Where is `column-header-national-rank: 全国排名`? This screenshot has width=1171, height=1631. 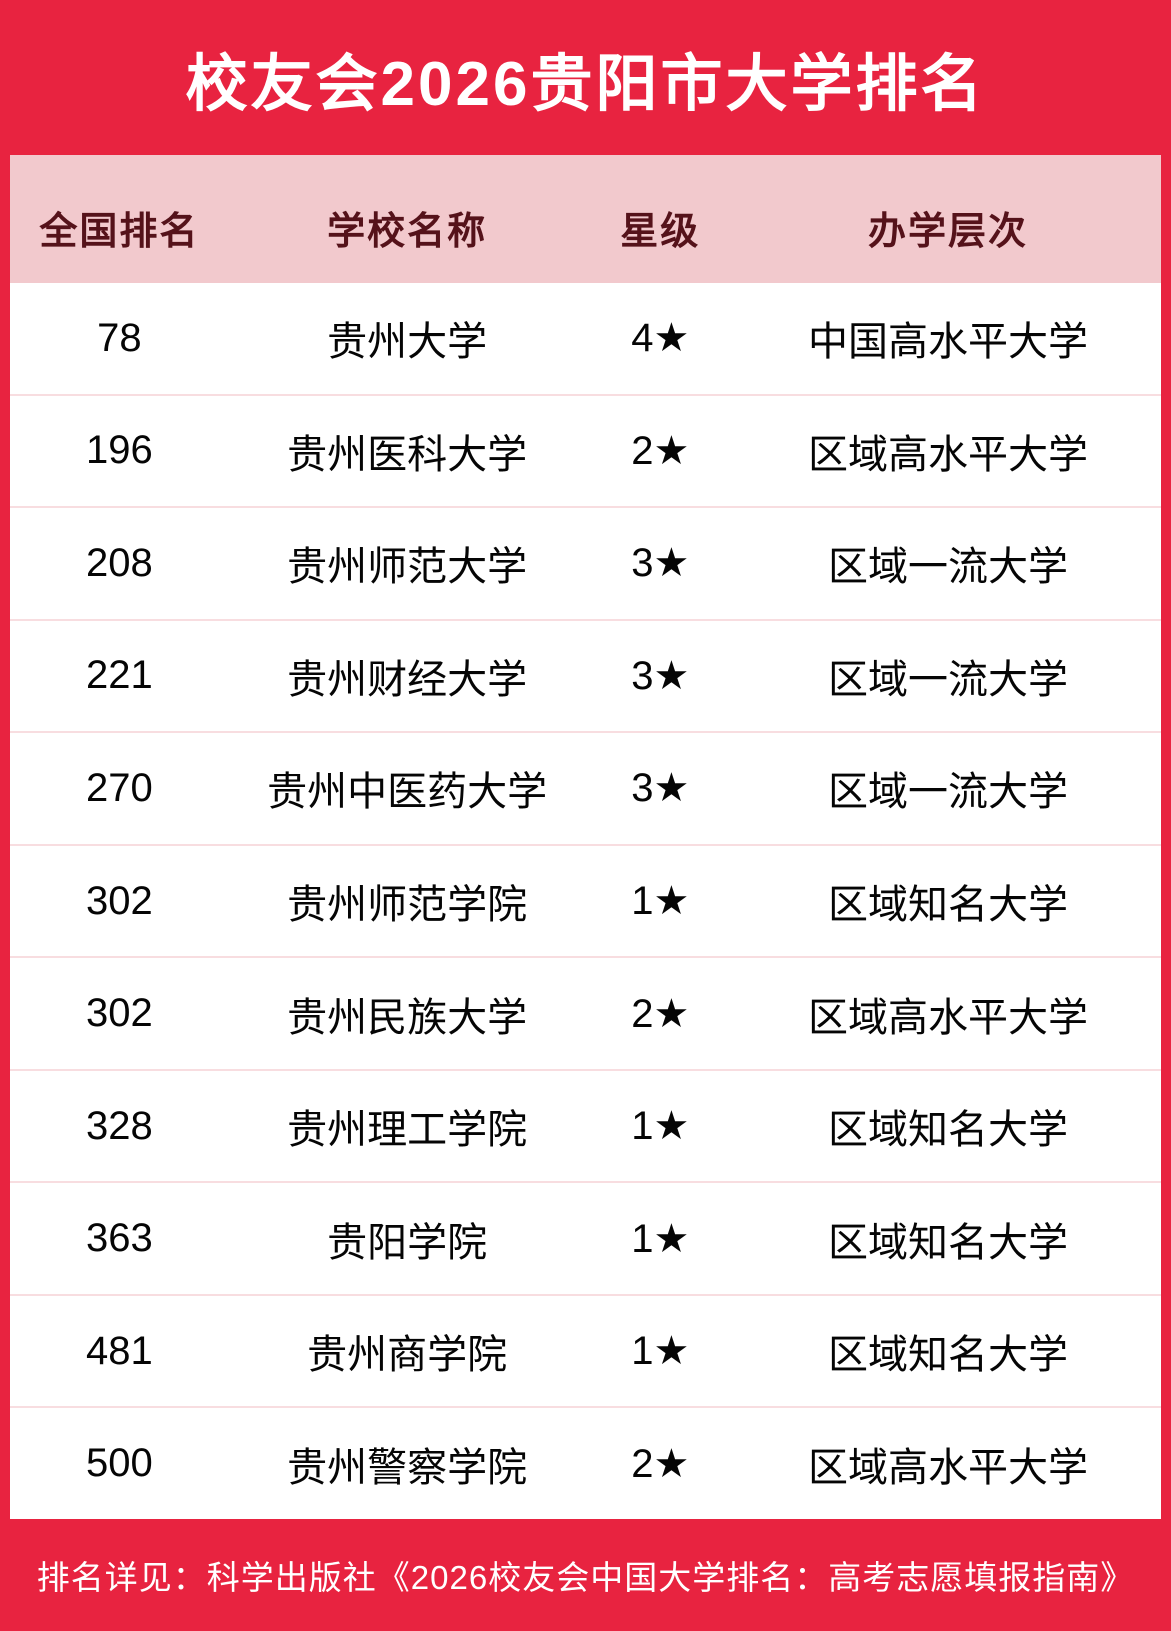 column-header-national-rank: 全国排名 is located at coordinates (119, 231).